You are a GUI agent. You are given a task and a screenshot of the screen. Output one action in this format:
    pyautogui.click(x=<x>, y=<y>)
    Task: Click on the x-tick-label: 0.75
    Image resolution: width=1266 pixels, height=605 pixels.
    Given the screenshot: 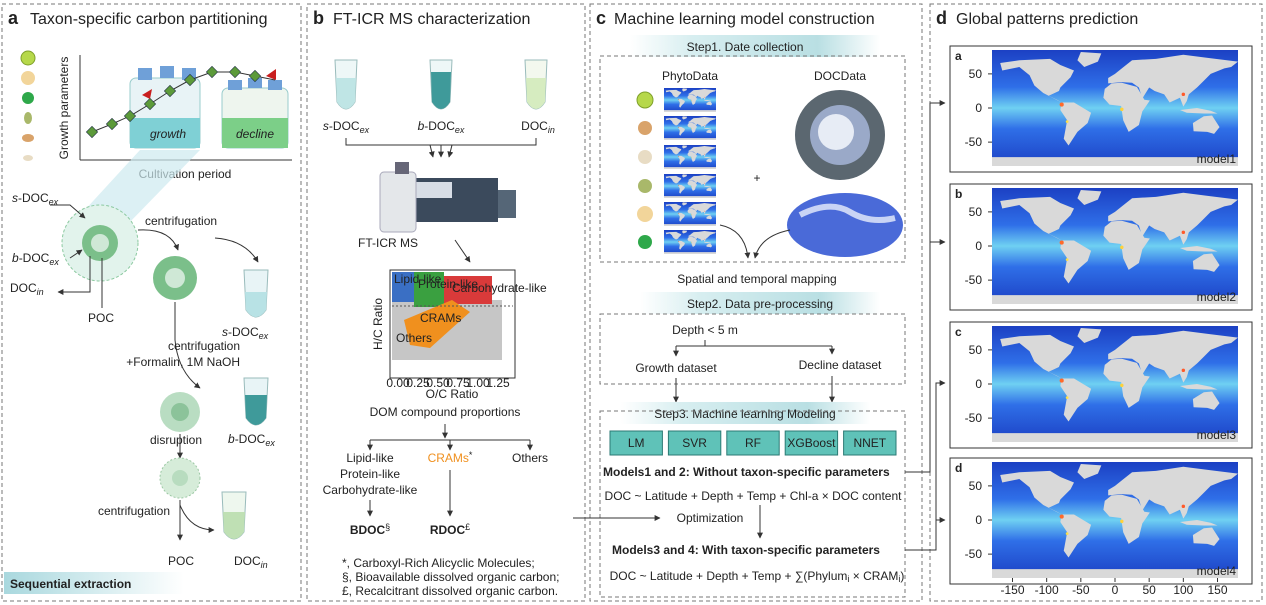 What is the action you would take?
    pyautogui.click(x=458, y=383)
    